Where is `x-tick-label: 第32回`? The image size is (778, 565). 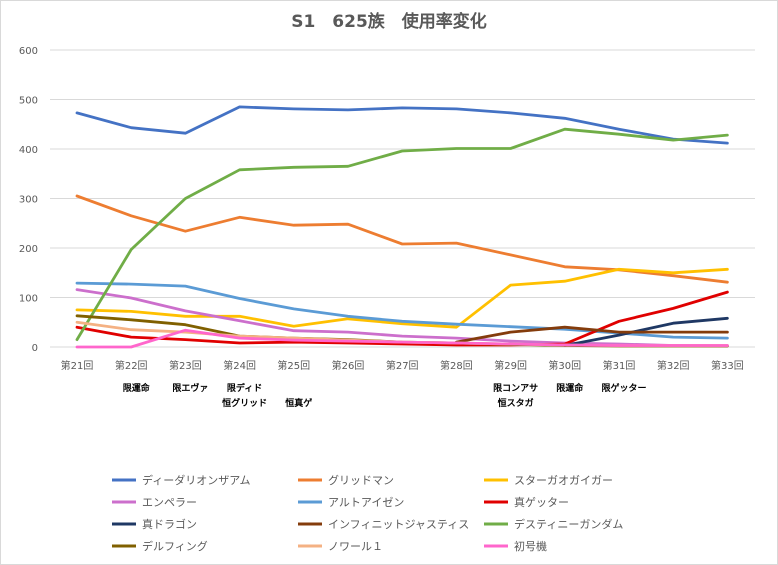
x-tick-label: 第32回 is located at coordinates (673, 365).